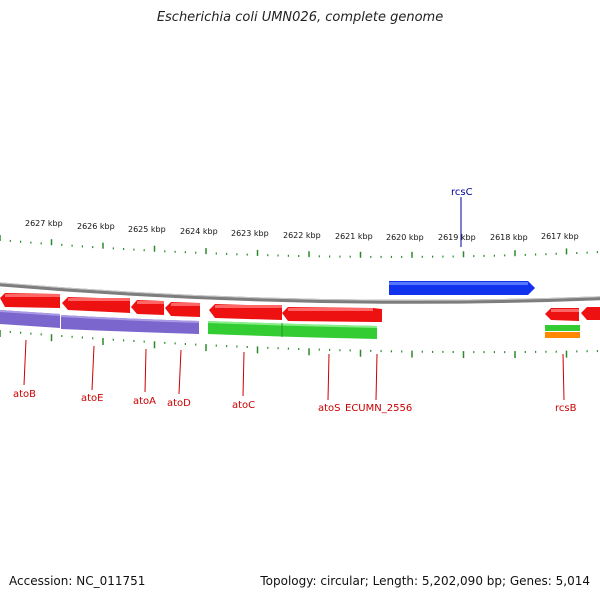 This screenshot has height=600, width=600. I want to click on gene-label-rcsB: rcsB, so click(566, 408).